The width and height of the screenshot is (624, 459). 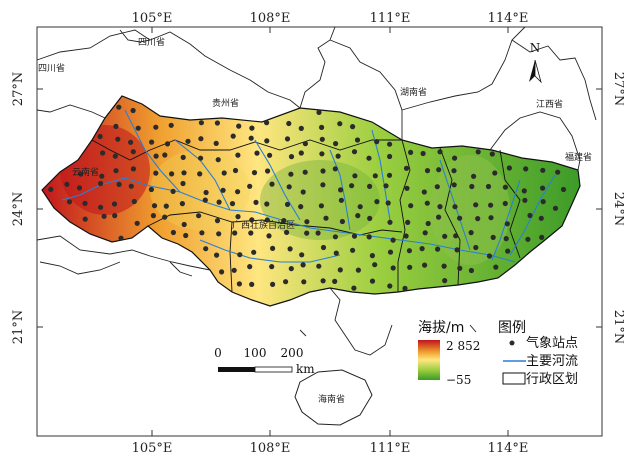 What do you see at coordinates (263, 225) in the screenshot?
I see `province-label-guangxi: 广西壮族自治区` at bounding box center [263, 225].